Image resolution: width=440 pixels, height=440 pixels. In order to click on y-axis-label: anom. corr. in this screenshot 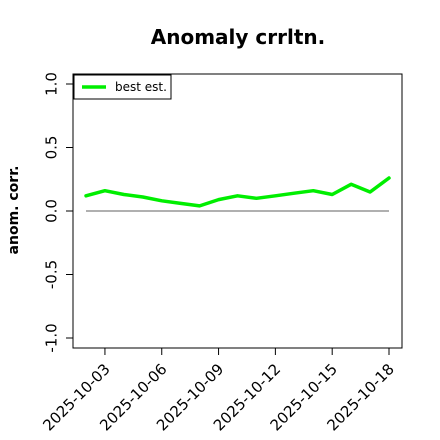, I will do `click(14, 210)`.